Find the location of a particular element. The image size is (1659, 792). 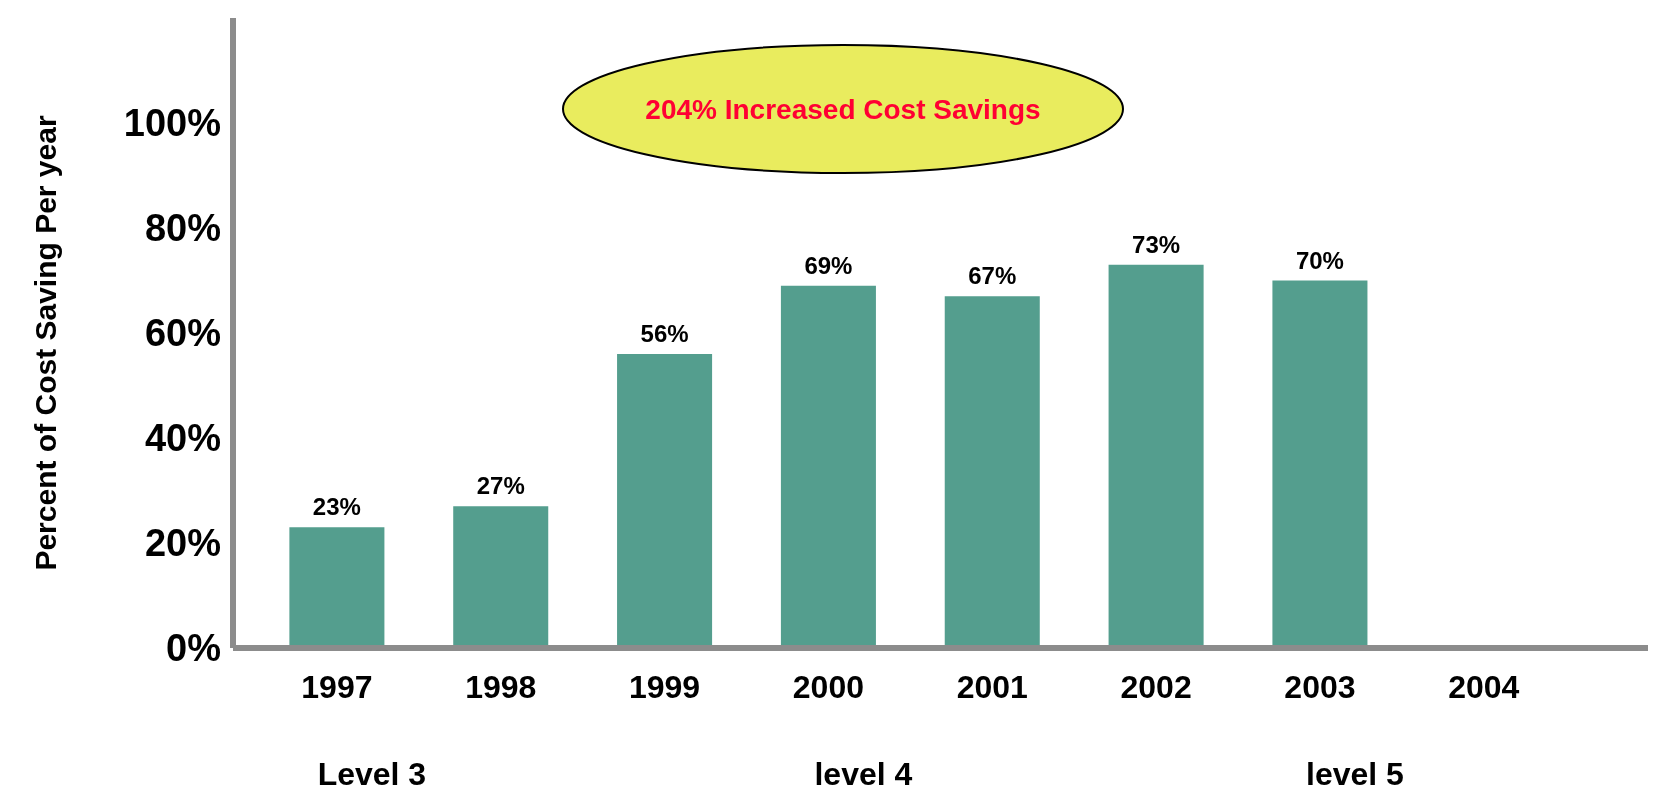

data-label: 69% is located at coordinates (828, 265).